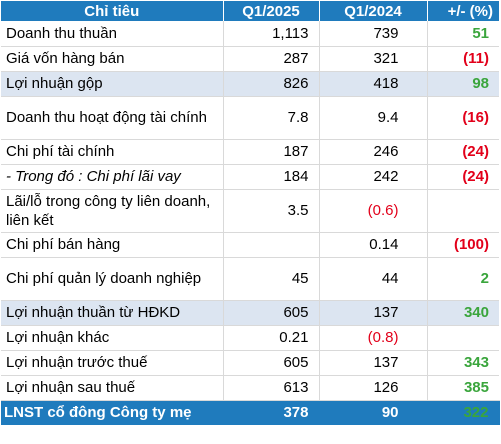  What do you see at coordinates (463, 412) in the screenshot?
I see `value-change: 322` at bounding box center [463, 412].